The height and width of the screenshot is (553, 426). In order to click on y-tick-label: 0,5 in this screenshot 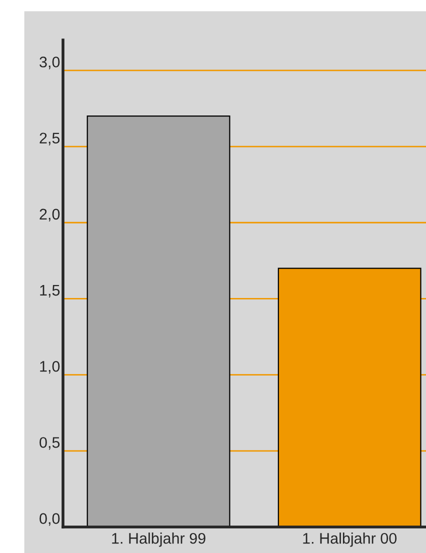, I will do `click(50, 443)`.